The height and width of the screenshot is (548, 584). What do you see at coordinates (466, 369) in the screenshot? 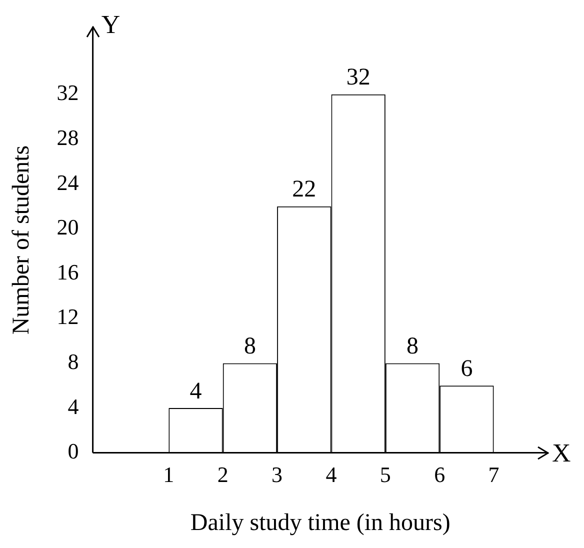
I see `data-label: 6` at bounding box center [466, 369].